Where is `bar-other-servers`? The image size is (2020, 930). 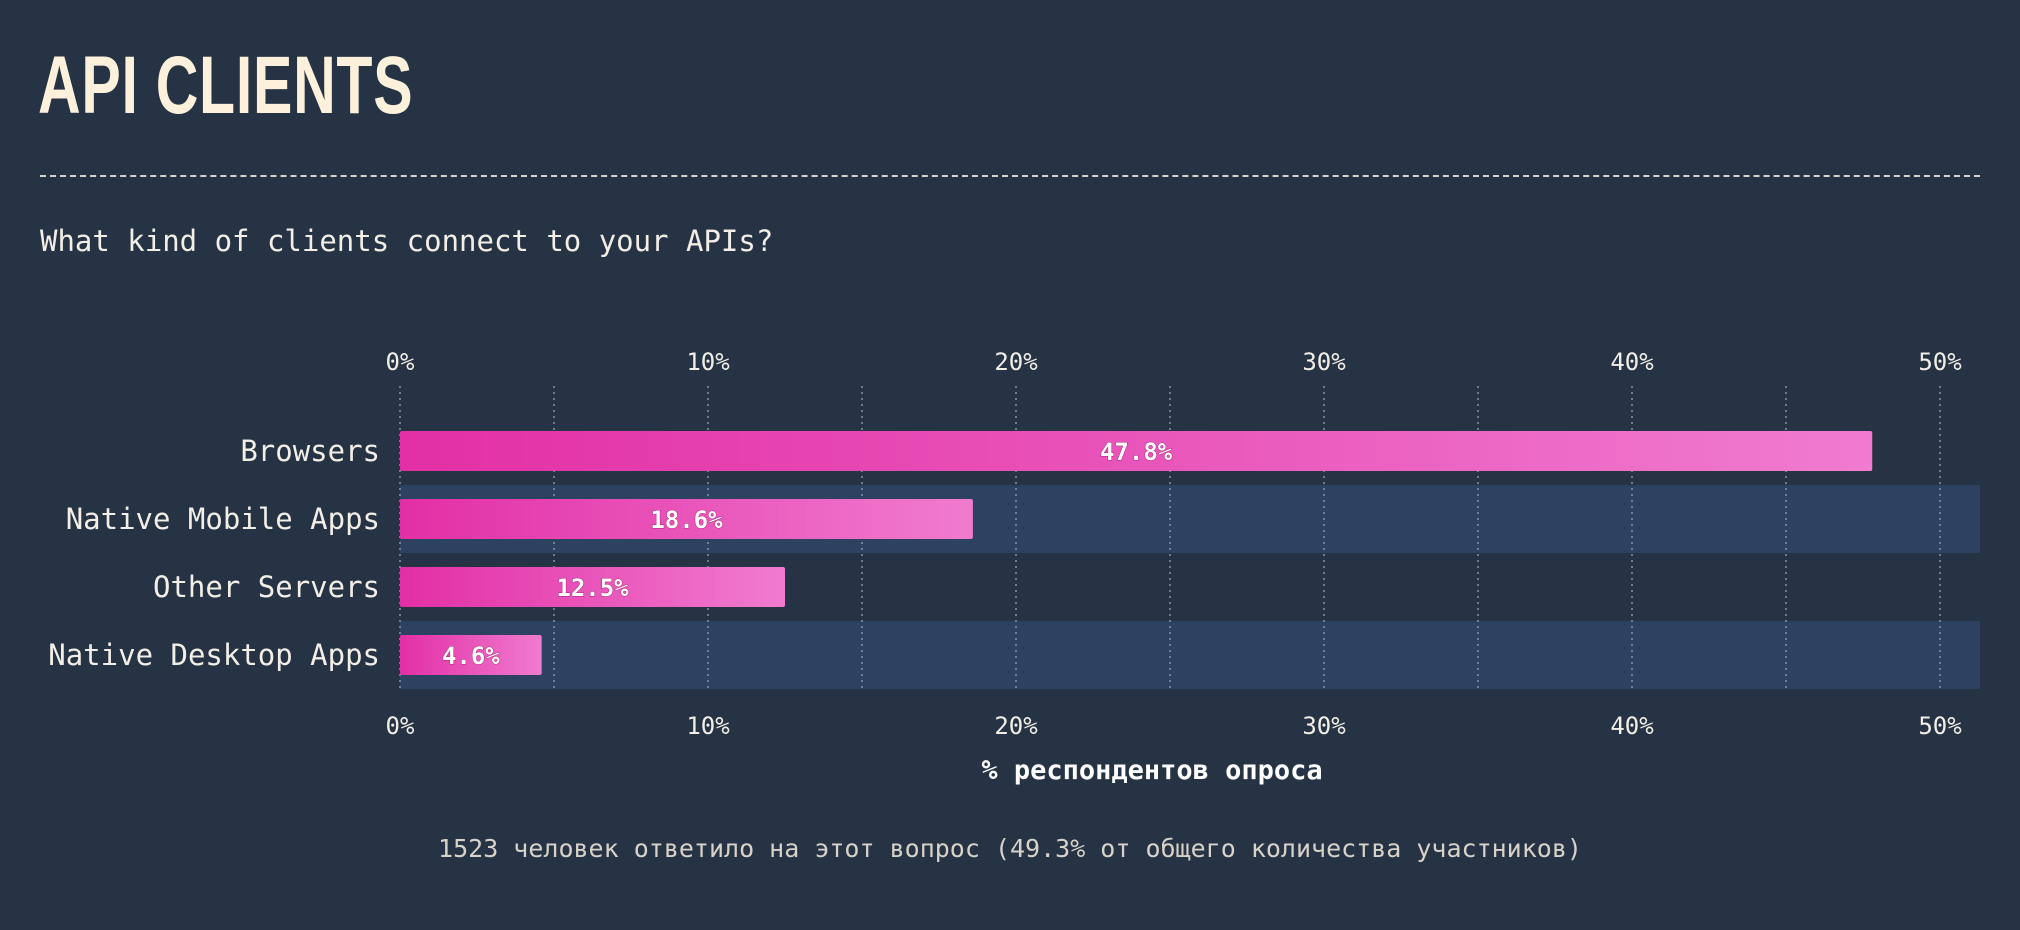
bar-other-servers is located at coordinates (592, 587).